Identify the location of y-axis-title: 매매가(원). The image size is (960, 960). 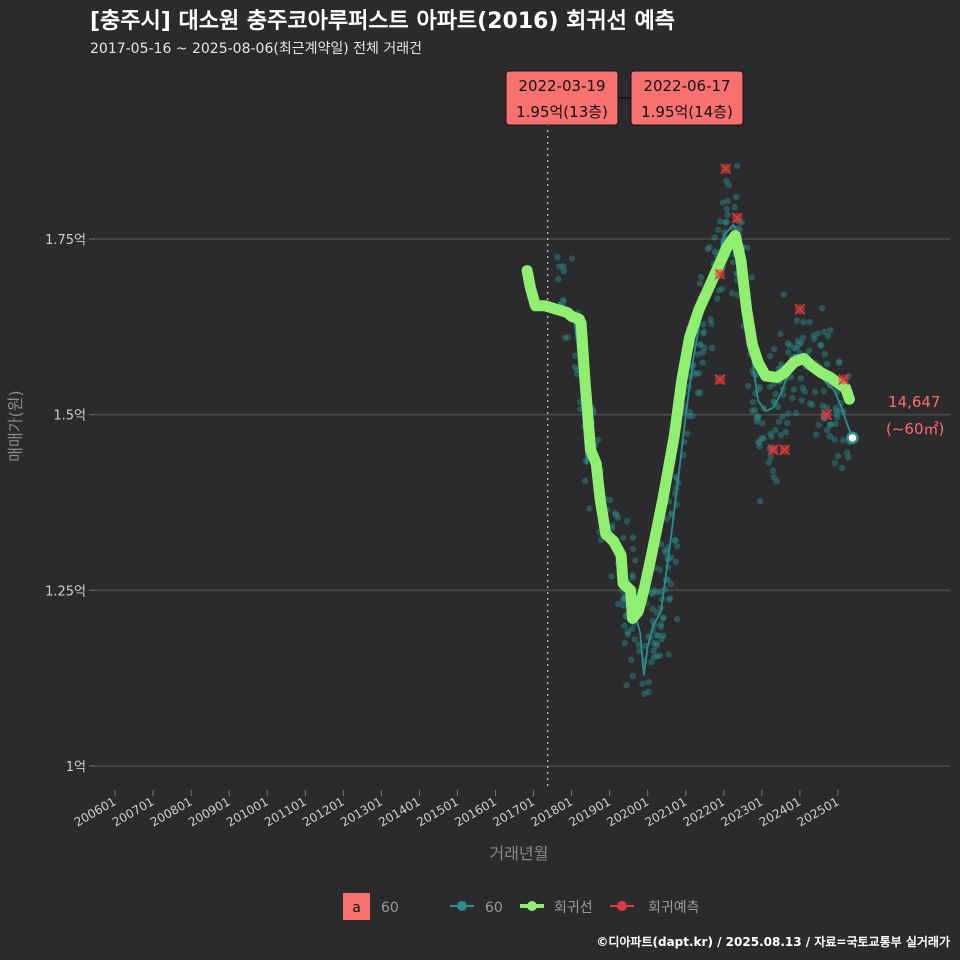
(15, 425).